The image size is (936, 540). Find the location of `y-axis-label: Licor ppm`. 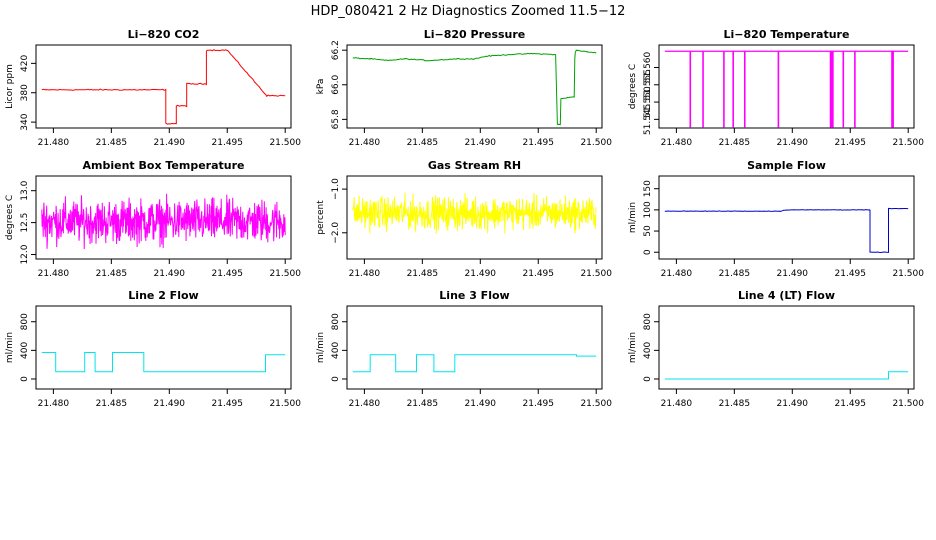

y-axis-label: Licor ppm is located at coordinates (10, 86).